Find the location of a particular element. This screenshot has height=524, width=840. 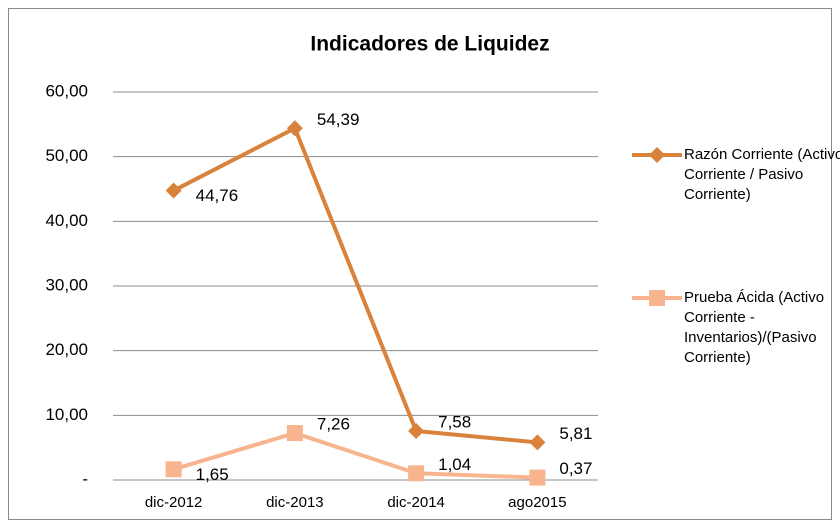

data-label: 7,26 is located at coordinates (333, 424).